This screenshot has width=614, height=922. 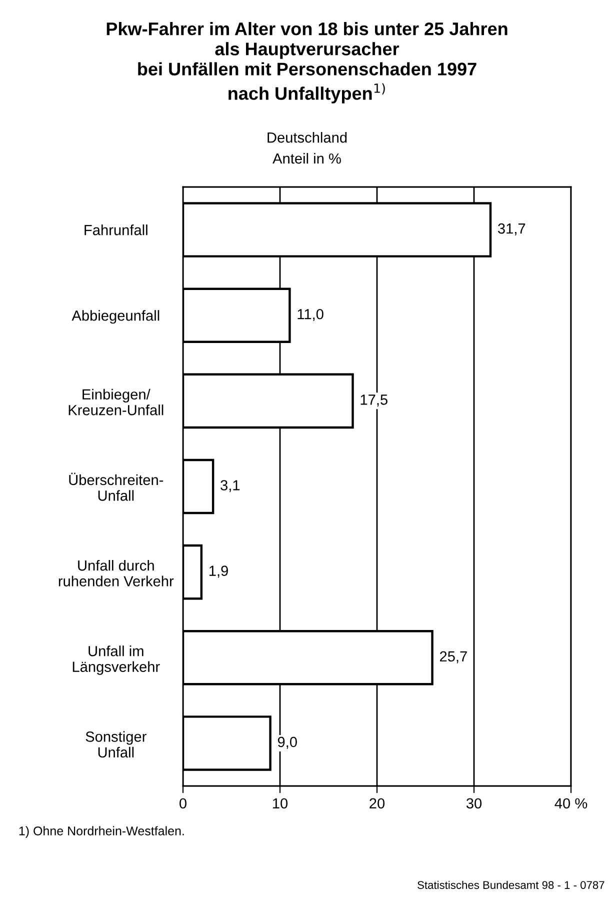 I want to click on y-tick-label: Unfall im Längsverkehr, so click(x=116, y=660).